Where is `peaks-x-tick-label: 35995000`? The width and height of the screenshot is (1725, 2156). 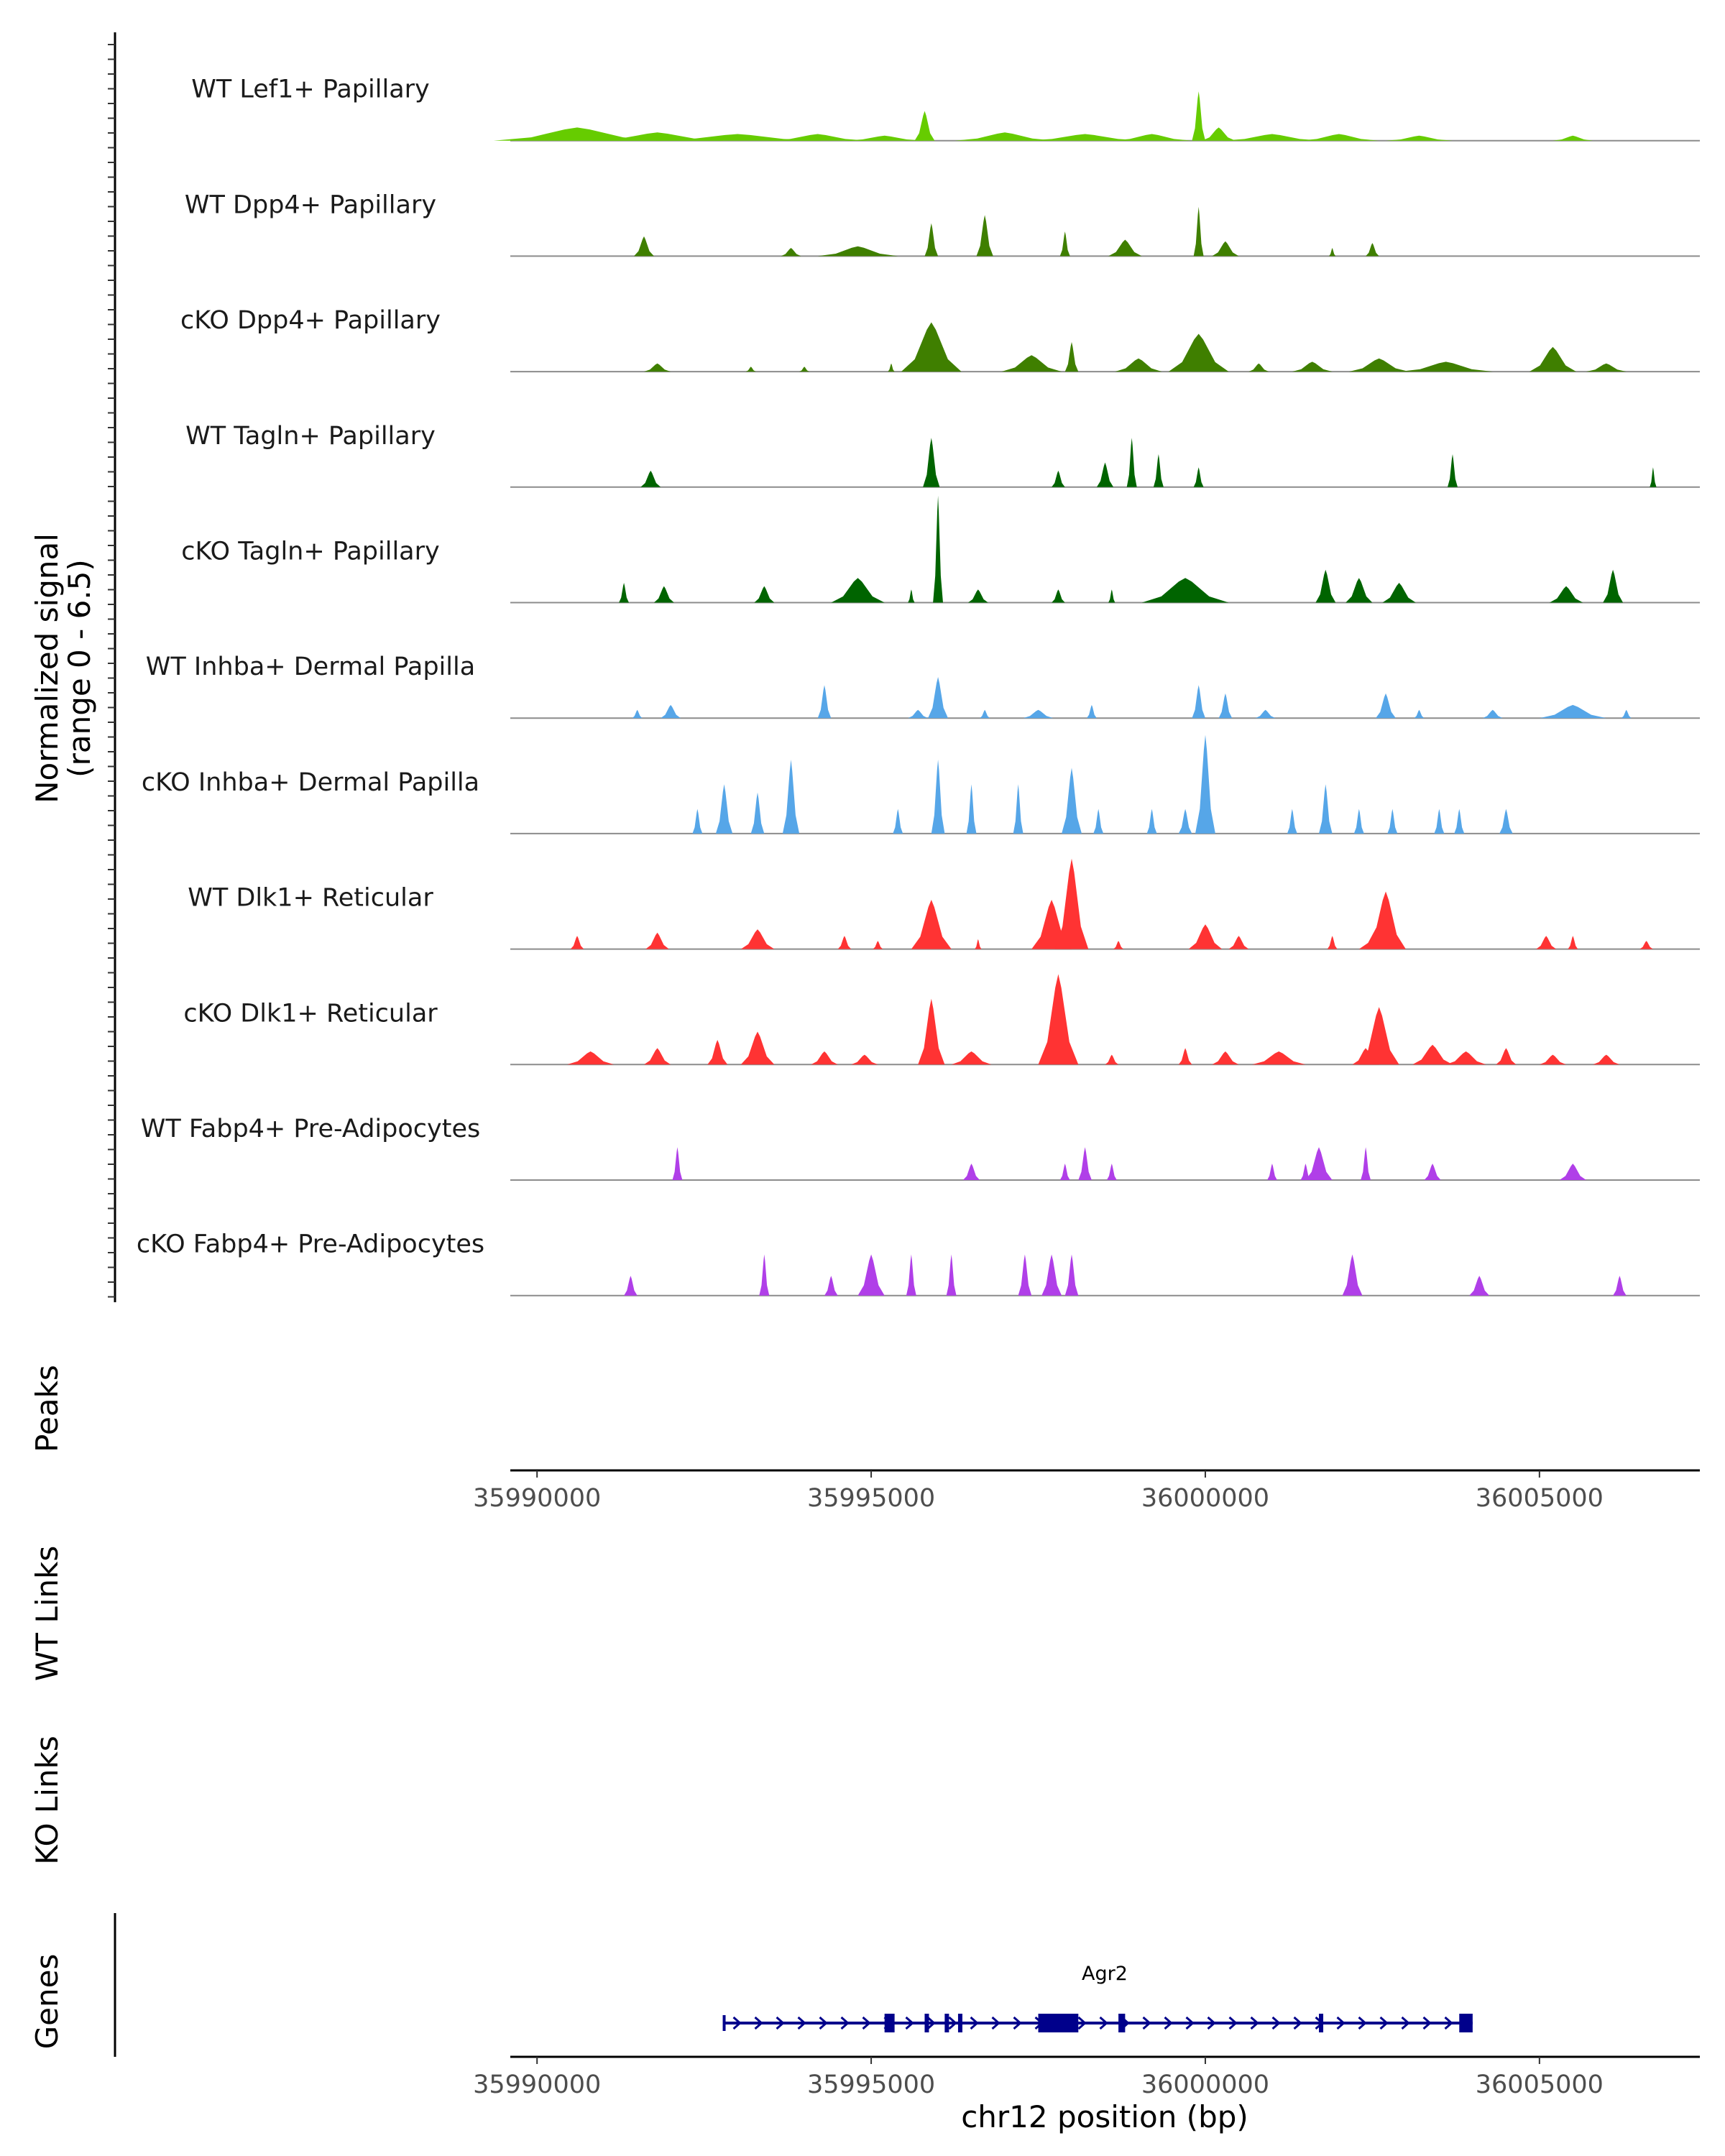
peaks-x-tick-label: 35995000 is located at coordinates (871, 1499).